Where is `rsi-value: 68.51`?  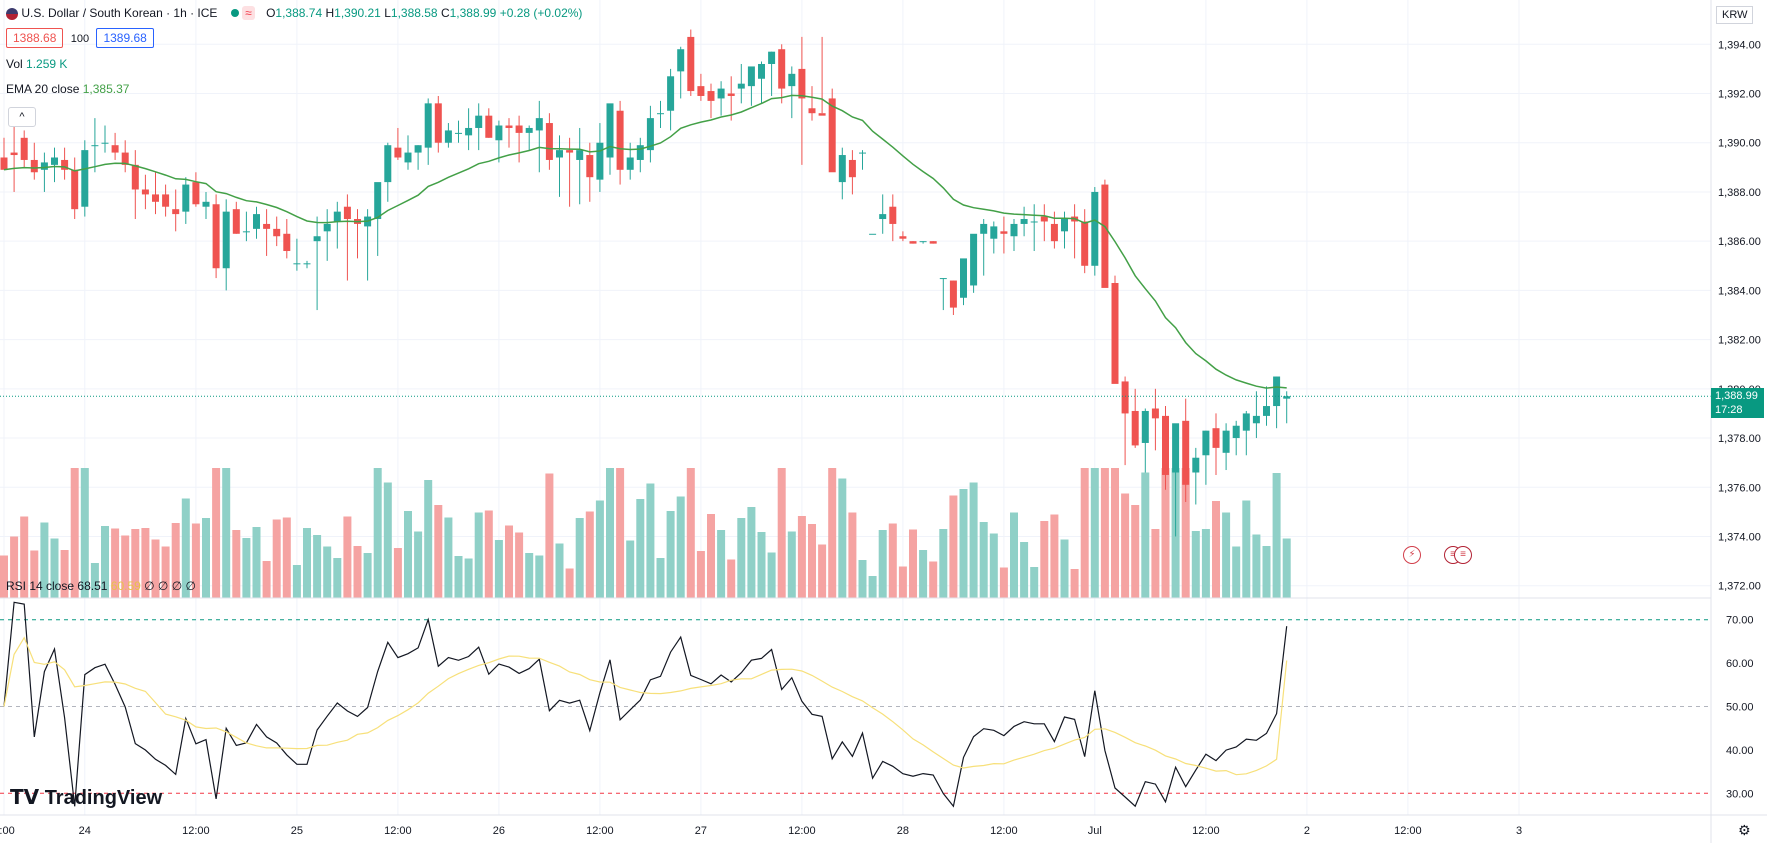
rsi-value: 68.51 is located at coordinates (92, 586).